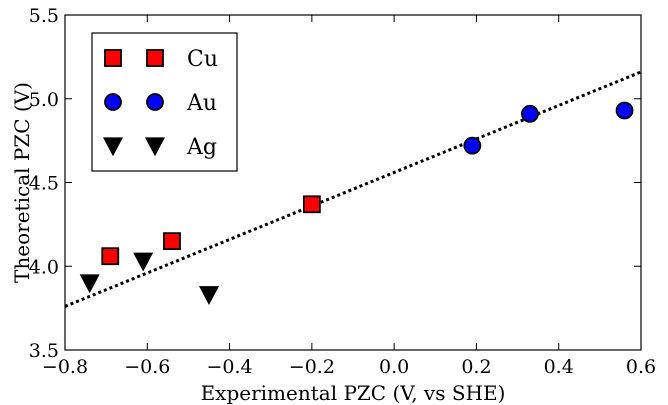 This screenshot has height=405, width=668. Describe the element at coordinates (201, 147) in the screenshot. I see `legend-label-ag: Ag` at that location.